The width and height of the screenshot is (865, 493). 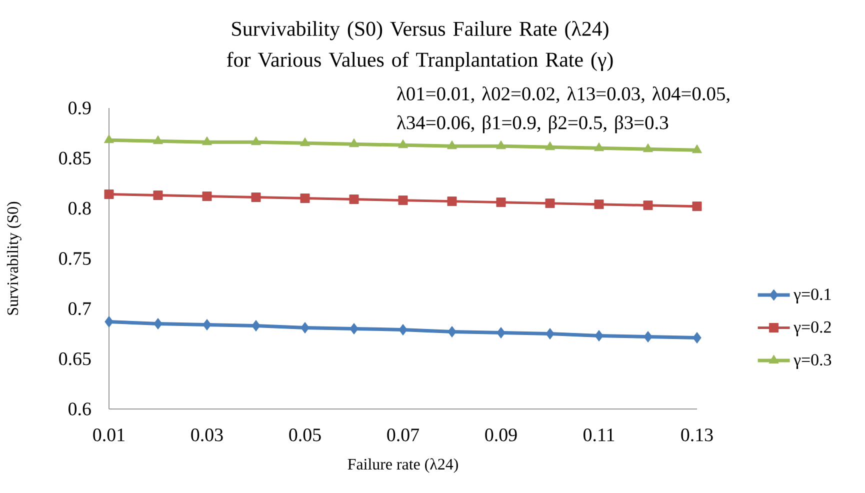 What do you see at coordinates (79, 409) in the screenshot?
I see `y-tick-label: 0.6` at bounding box center [79, 409].